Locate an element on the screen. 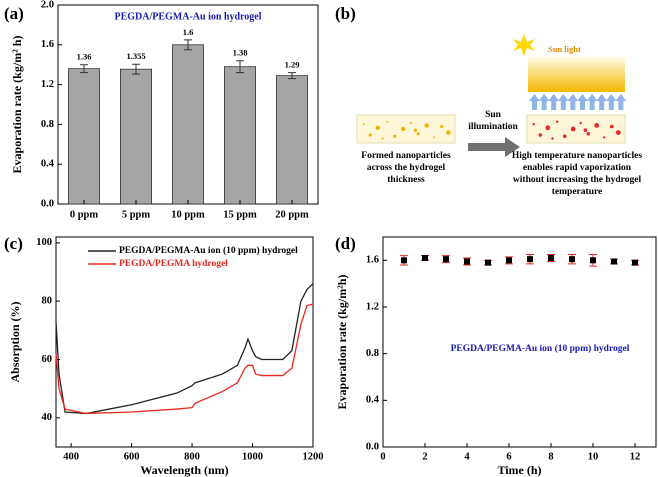 Image resolution: width=658 pixels, height=477 pixels. x-tick-label: 1000 is located at coordinates (252, 456).